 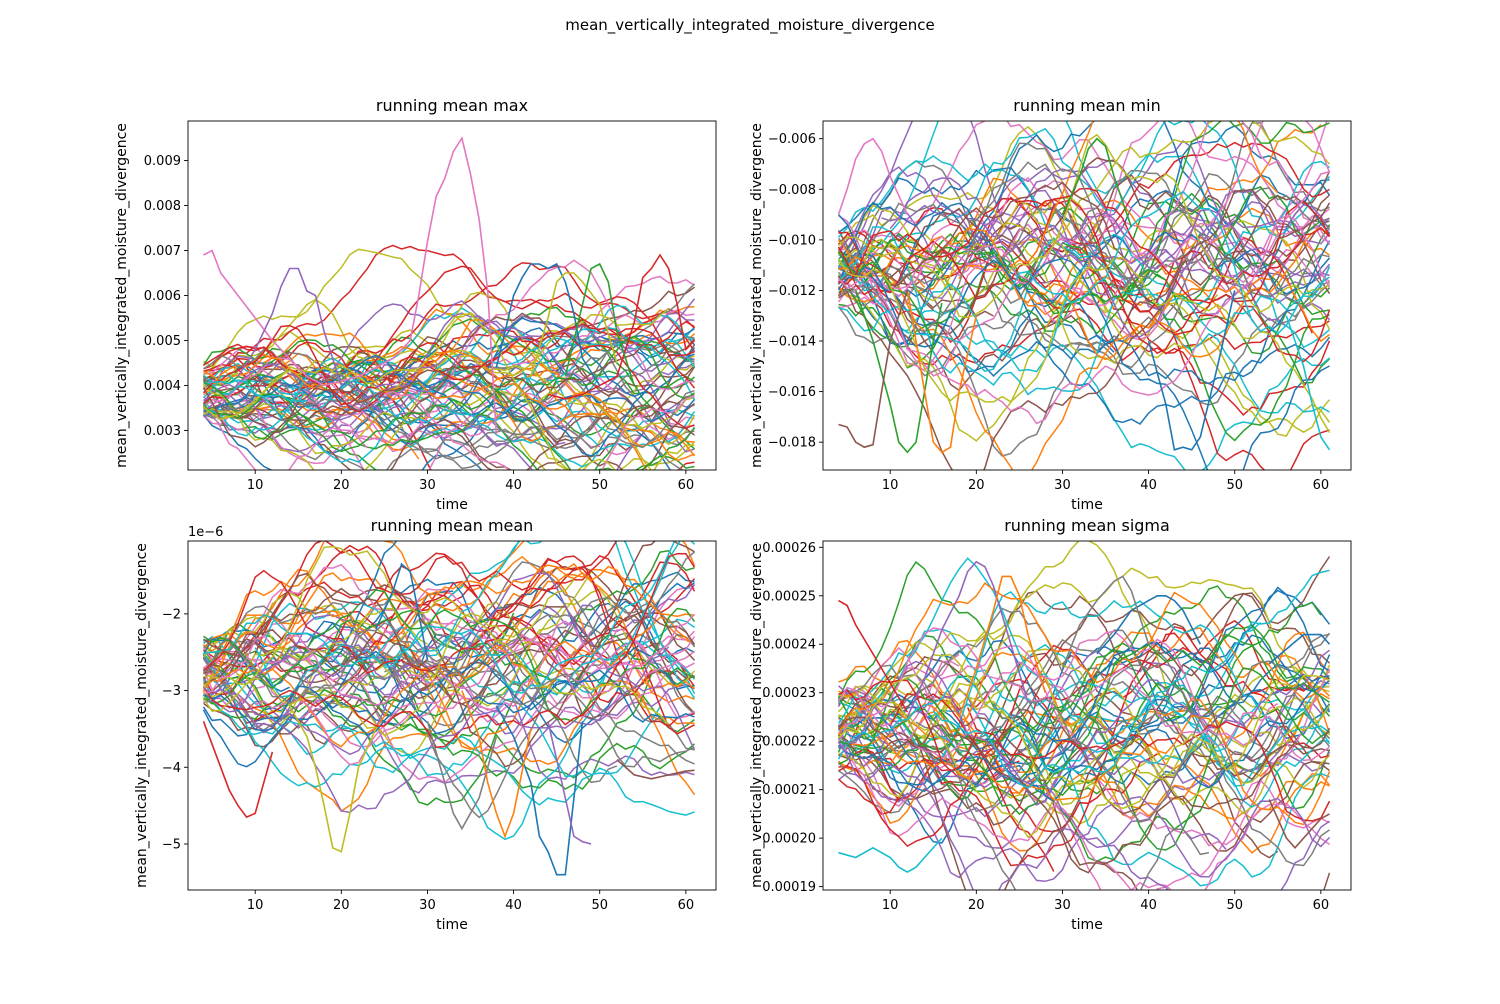 What do you see at coordinates (792, 291) in the screenshot?
I see `y-tick-label: −0.012` at bounding box center [792, 291].